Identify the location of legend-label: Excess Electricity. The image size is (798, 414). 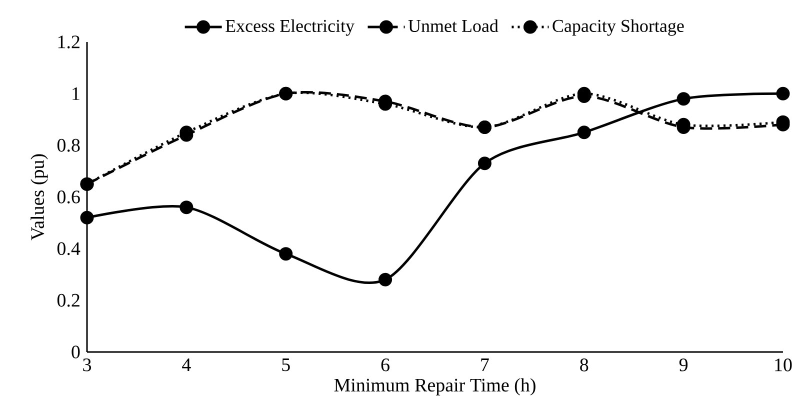
(290, 27).